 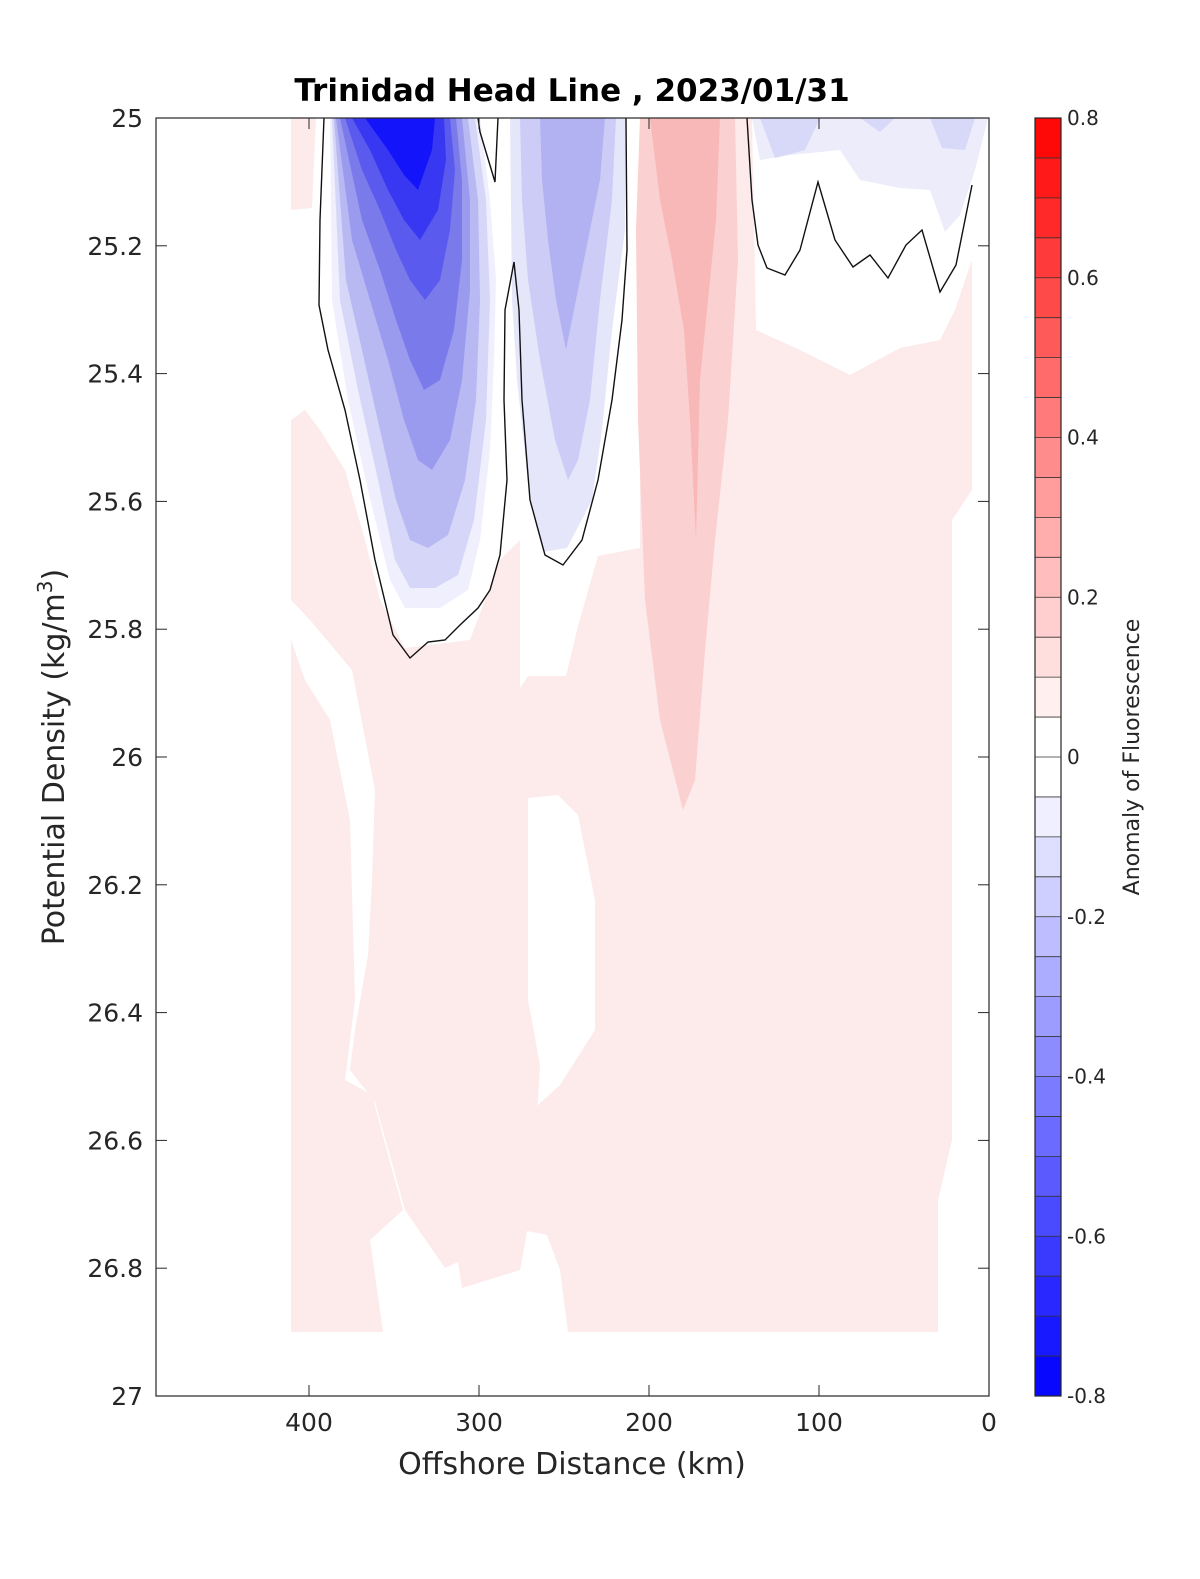 I want to click on y-tick-label: 25.4, so click(x=115, y=374).